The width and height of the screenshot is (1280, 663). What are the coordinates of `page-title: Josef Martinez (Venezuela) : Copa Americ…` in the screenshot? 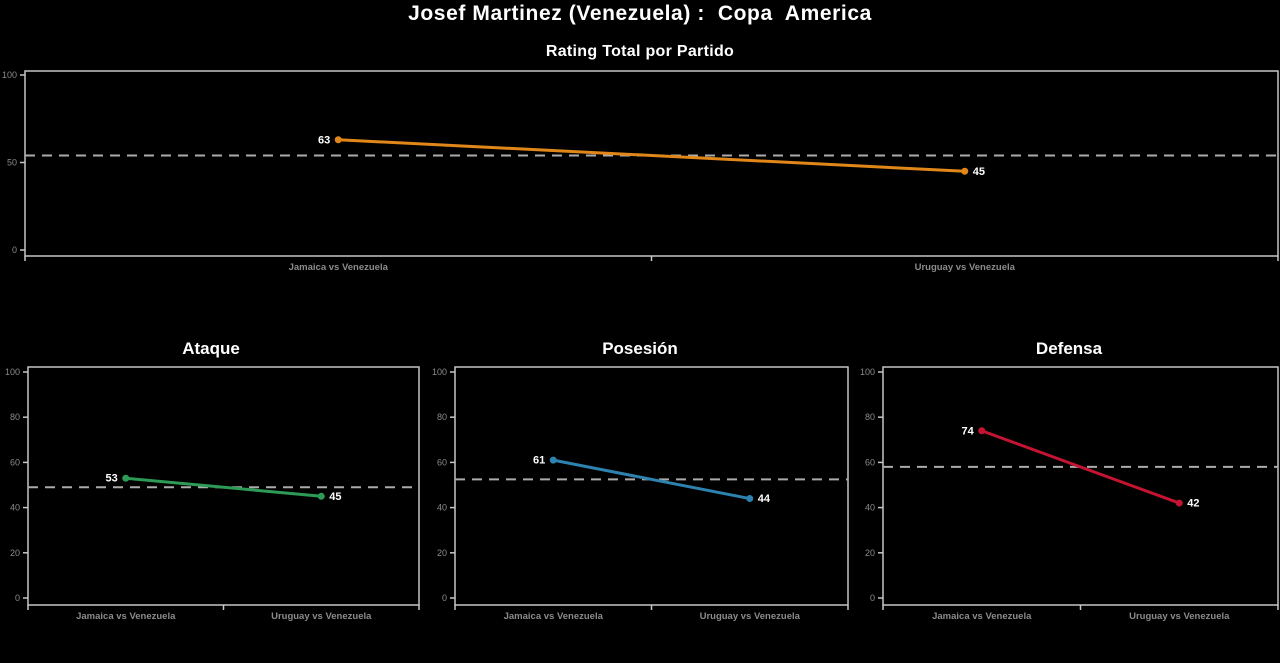 It's located at (640, 13).